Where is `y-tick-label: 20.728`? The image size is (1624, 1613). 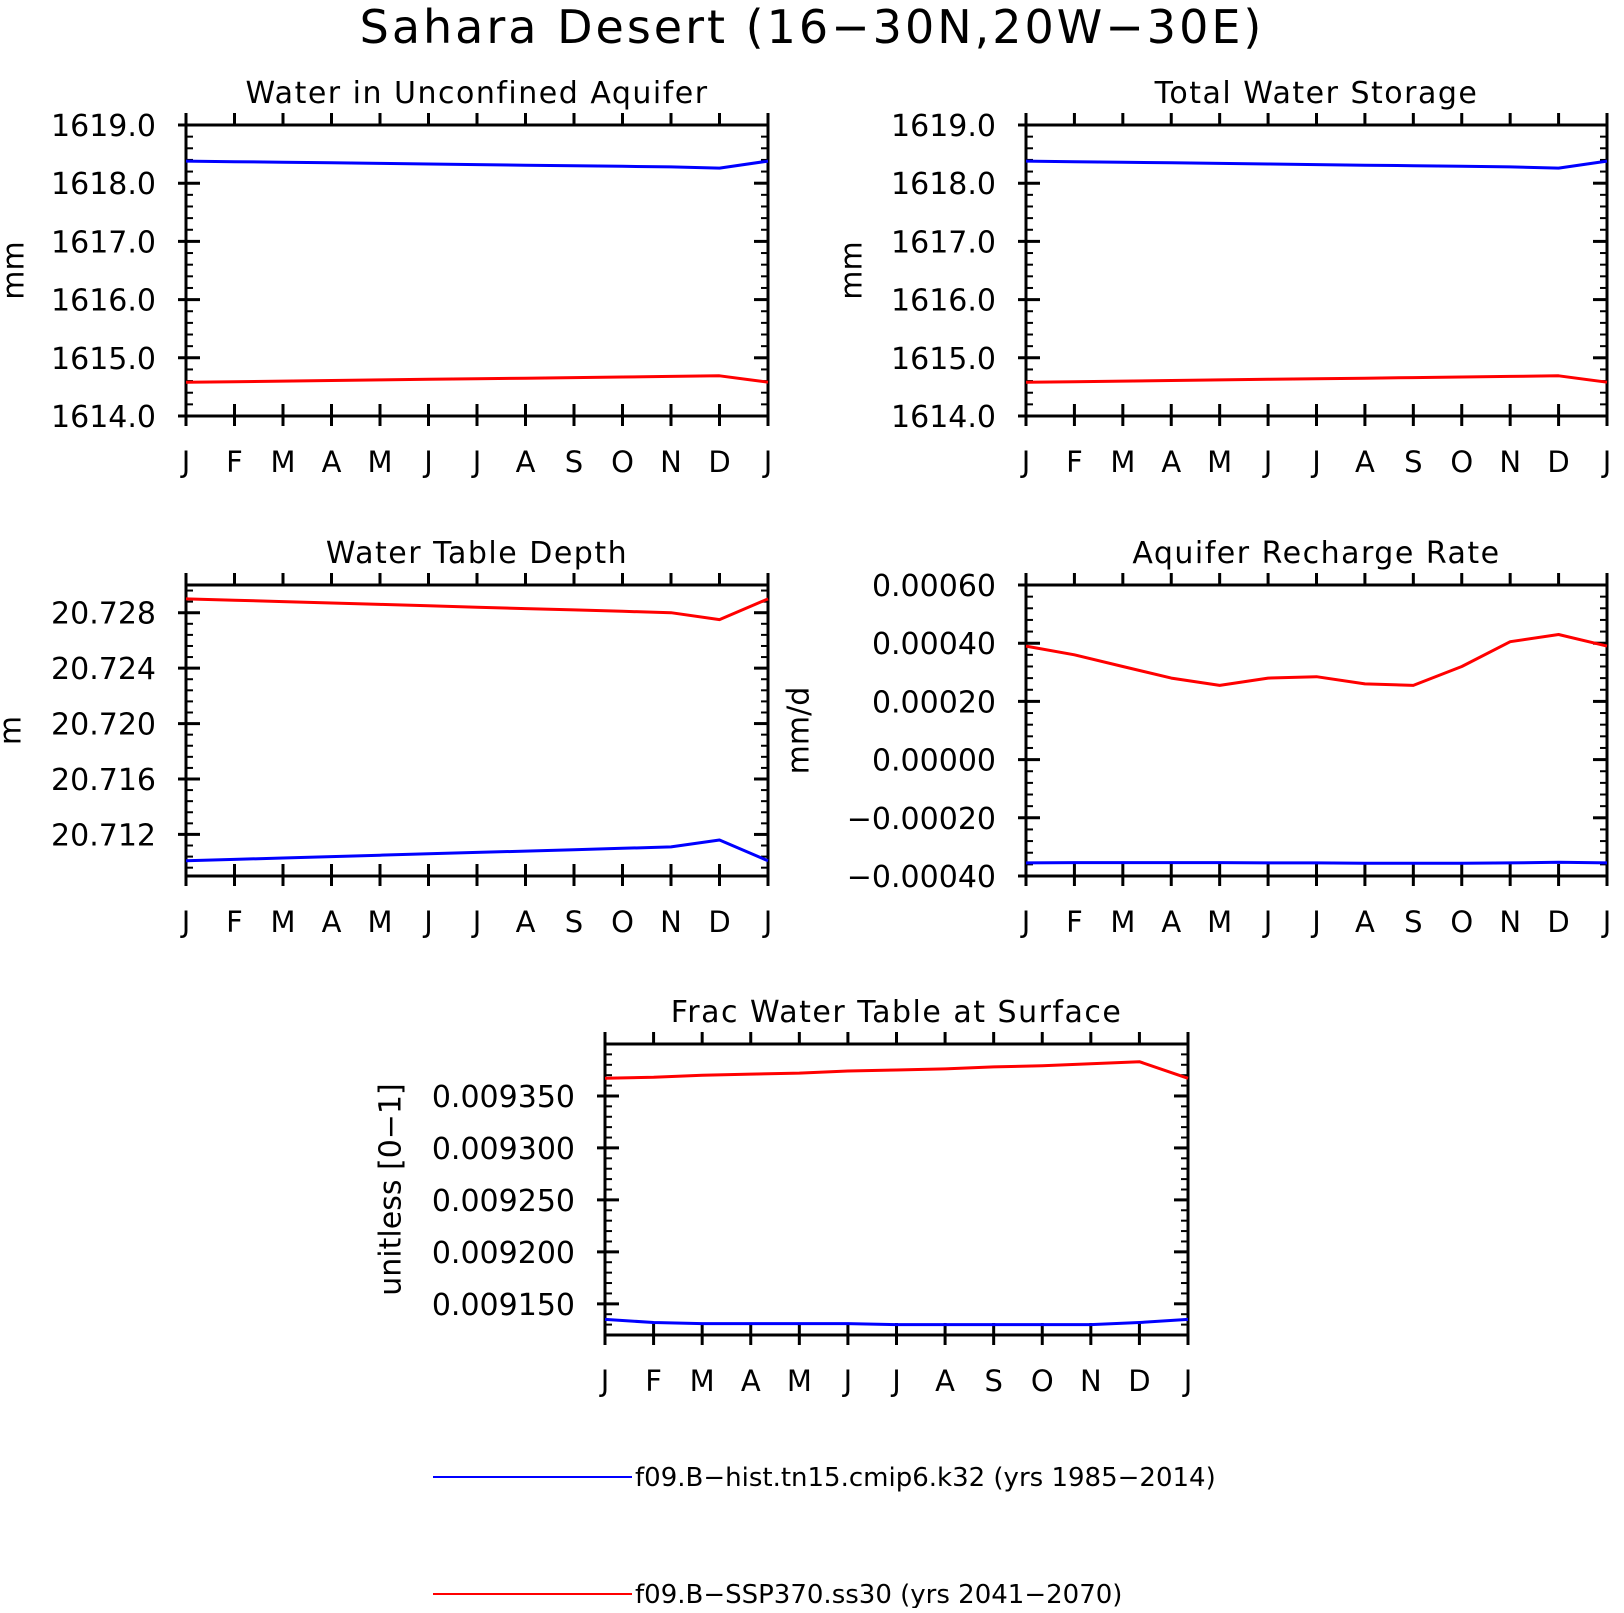 y-tick-label: 20.728 is located at coordinates (103, 614).